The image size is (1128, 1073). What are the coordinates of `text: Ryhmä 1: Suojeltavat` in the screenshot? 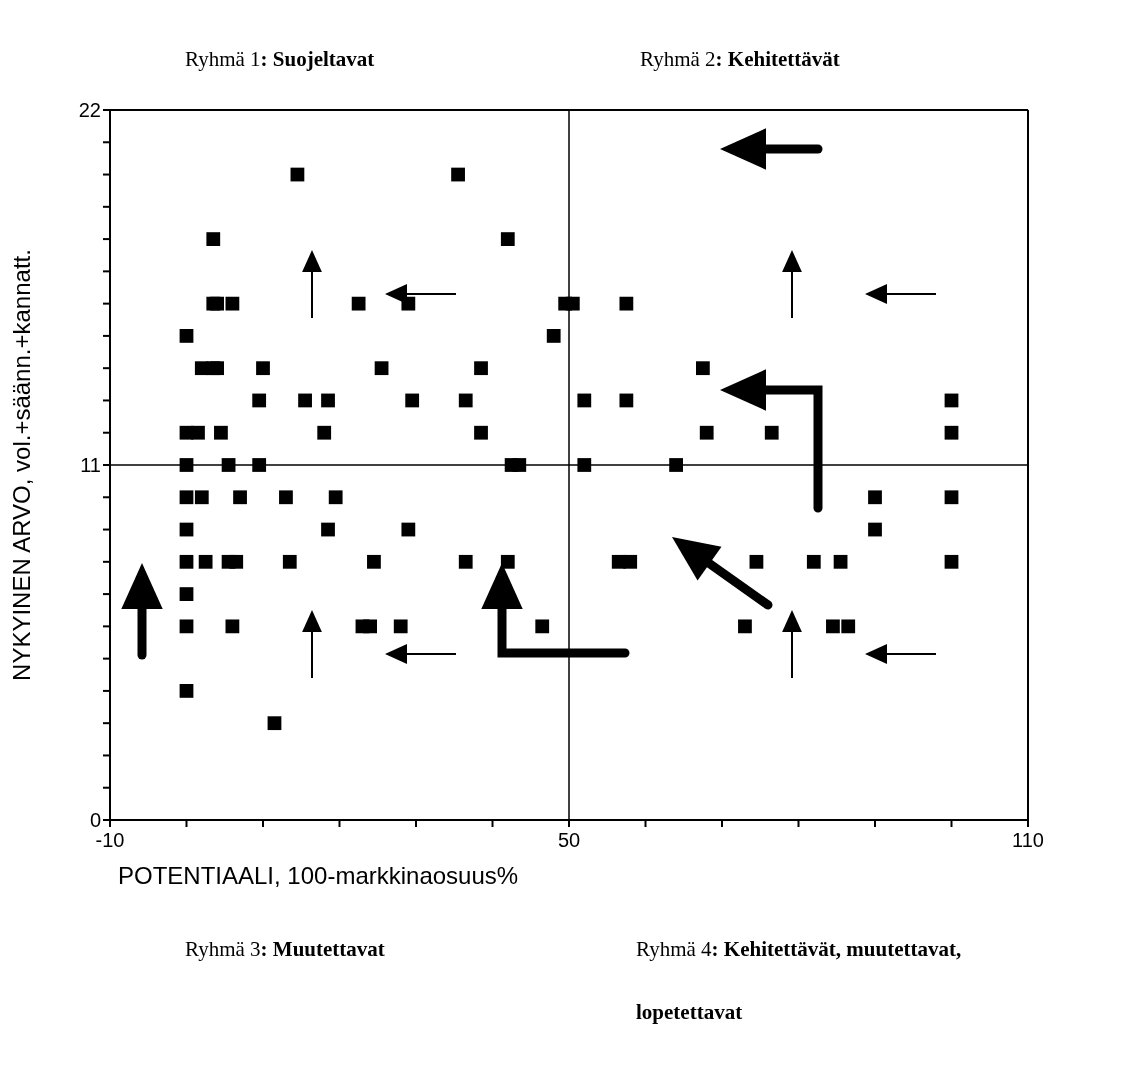 It's located at (280, 59).